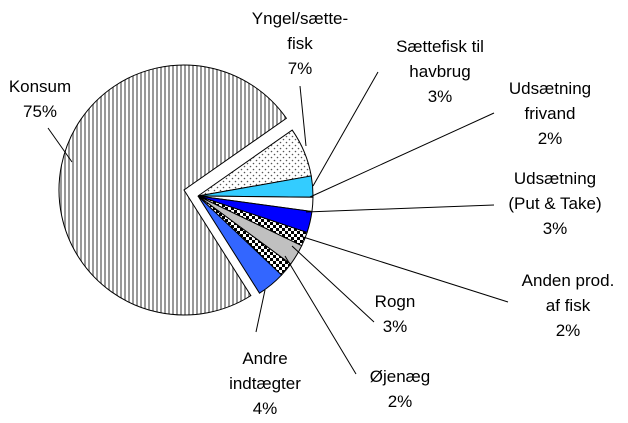 This screenshot has width=628, height=423. I want to click on slice-label: Andre indtægter 4%, so click(265, 383).